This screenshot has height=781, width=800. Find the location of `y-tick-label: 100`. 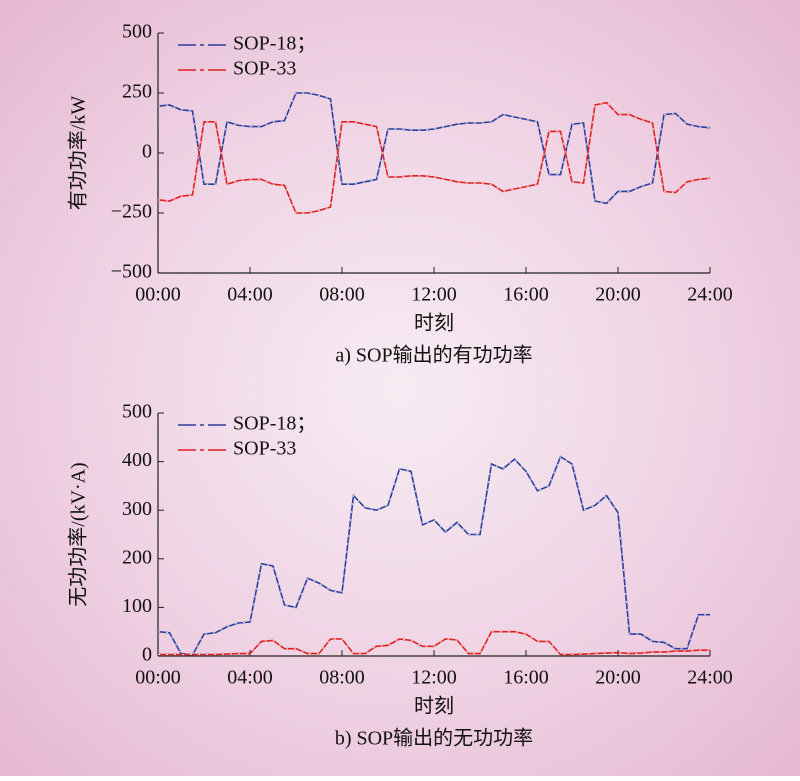

y-tick-label: 100 is located at coordinates (137, 606).